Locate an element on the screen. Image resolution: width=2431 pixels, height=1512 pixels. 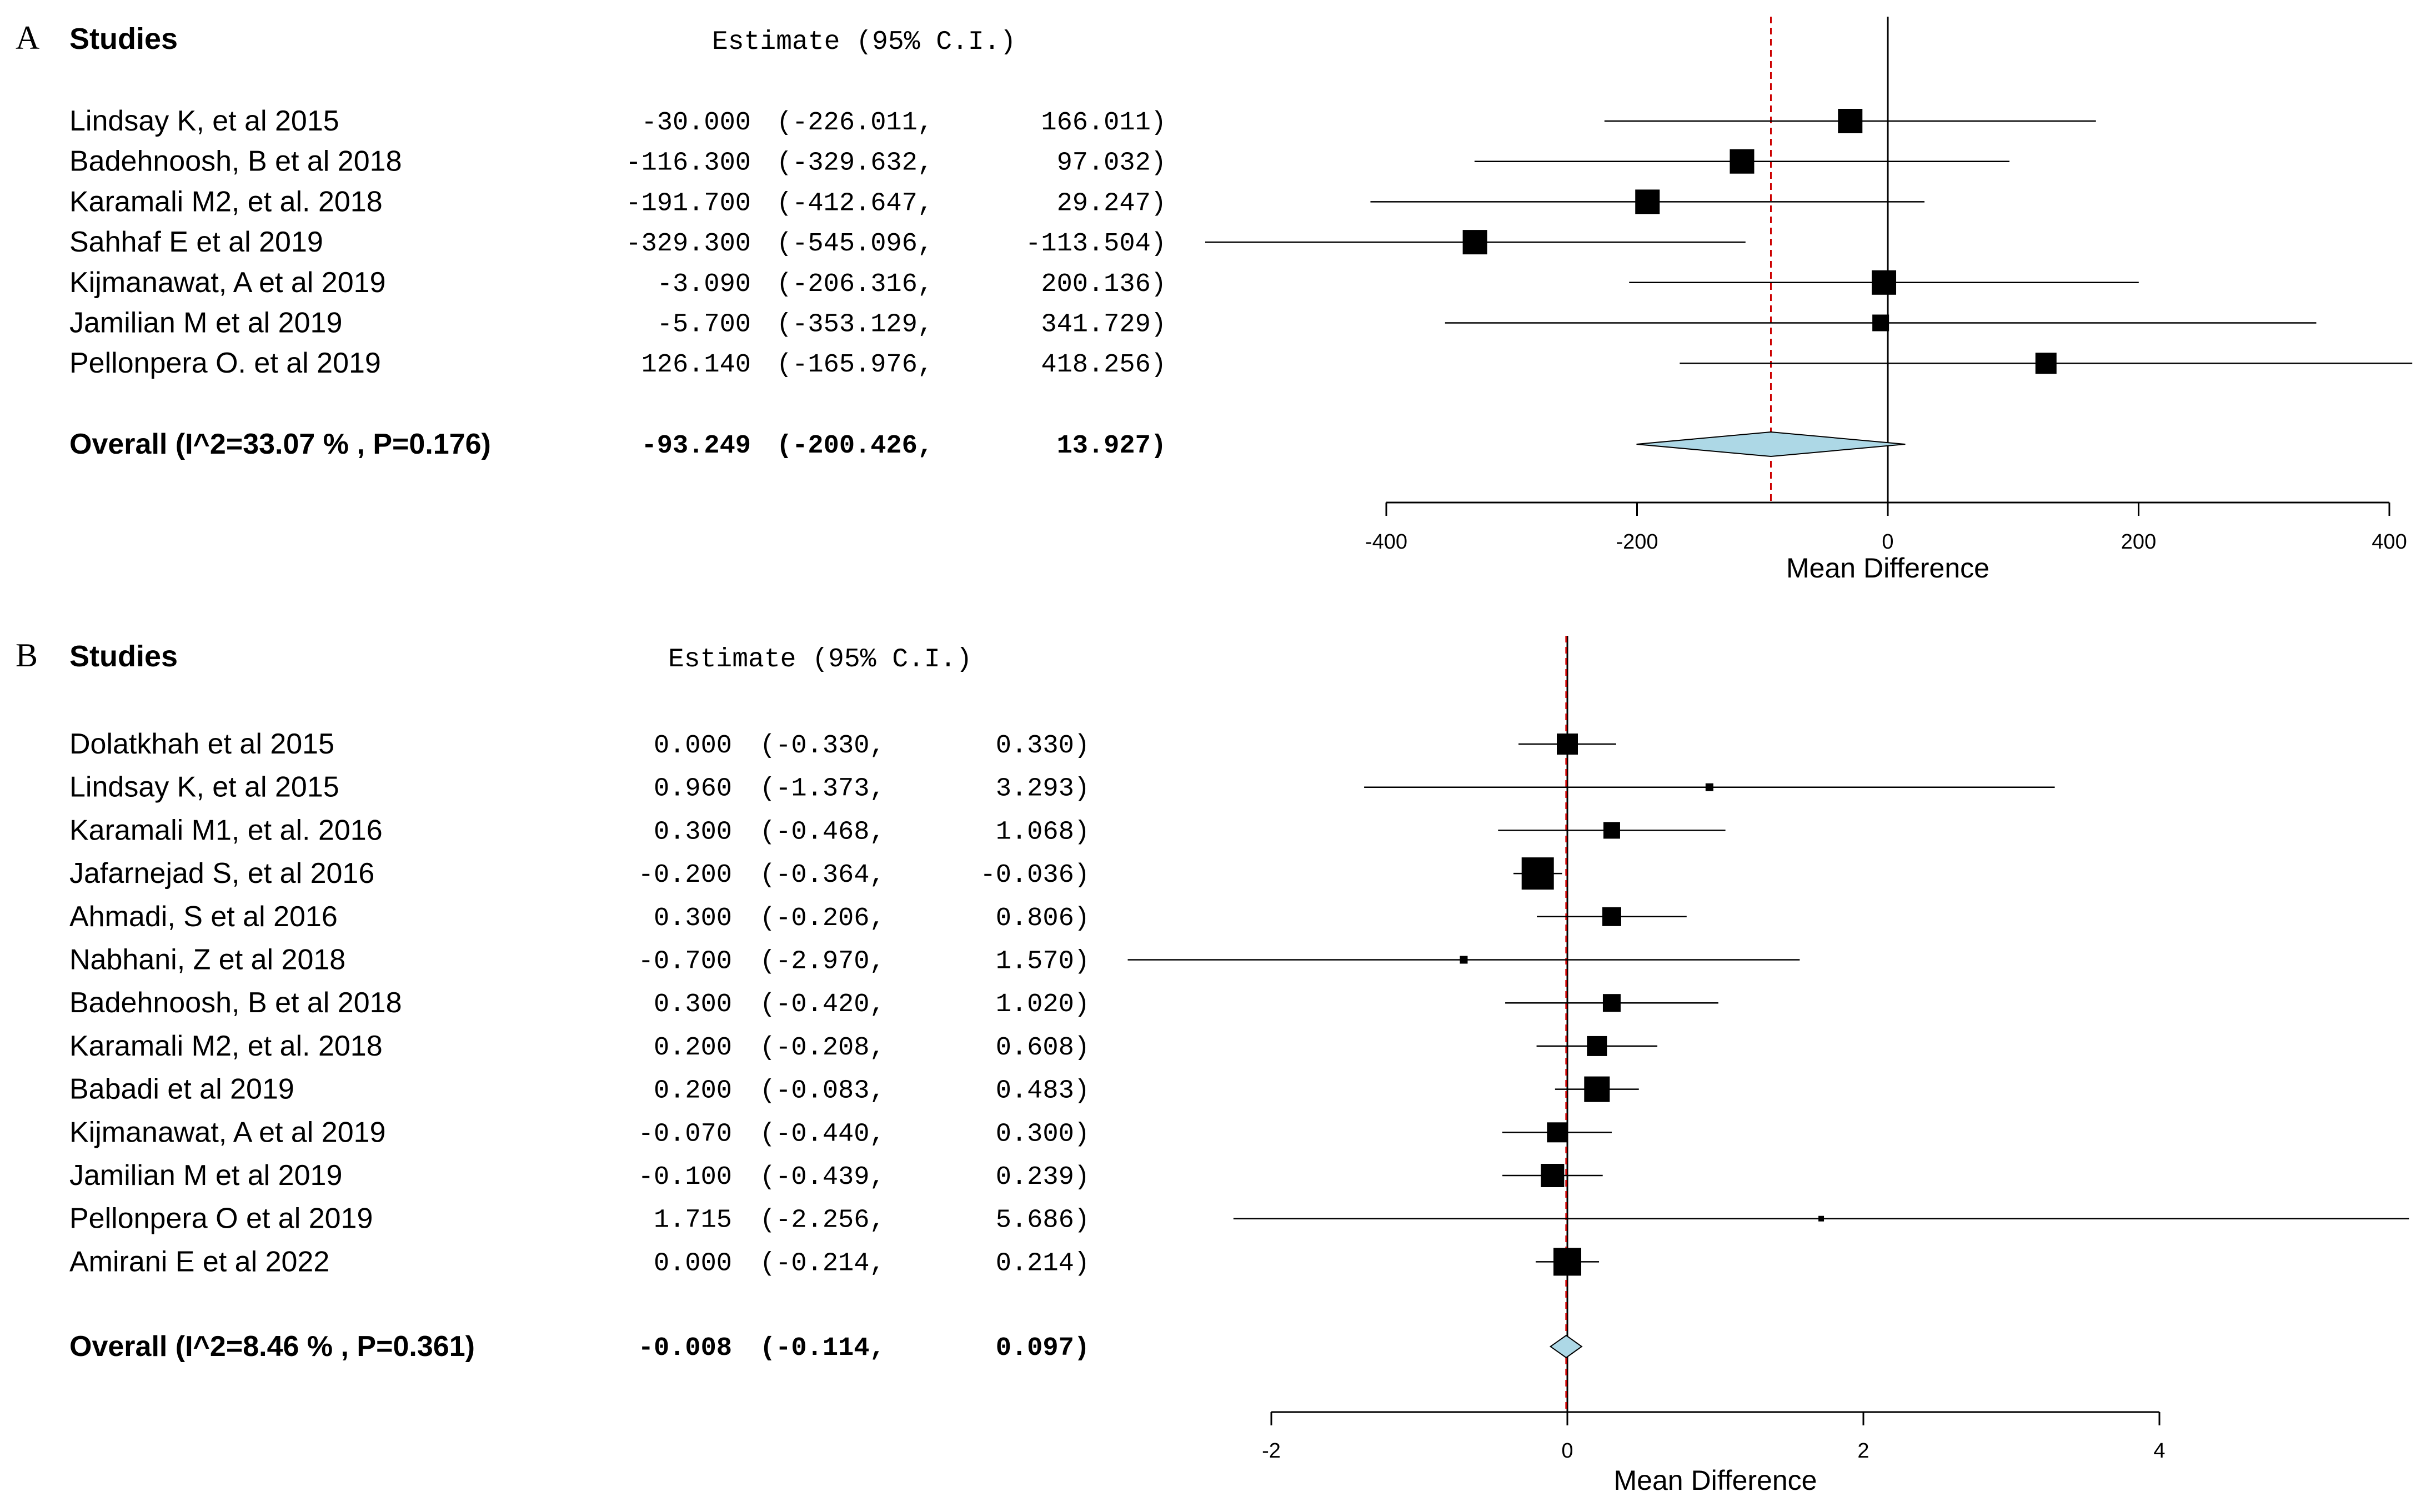
study-ci-lower: (-0.208, is located at coordinates (822, 1048).